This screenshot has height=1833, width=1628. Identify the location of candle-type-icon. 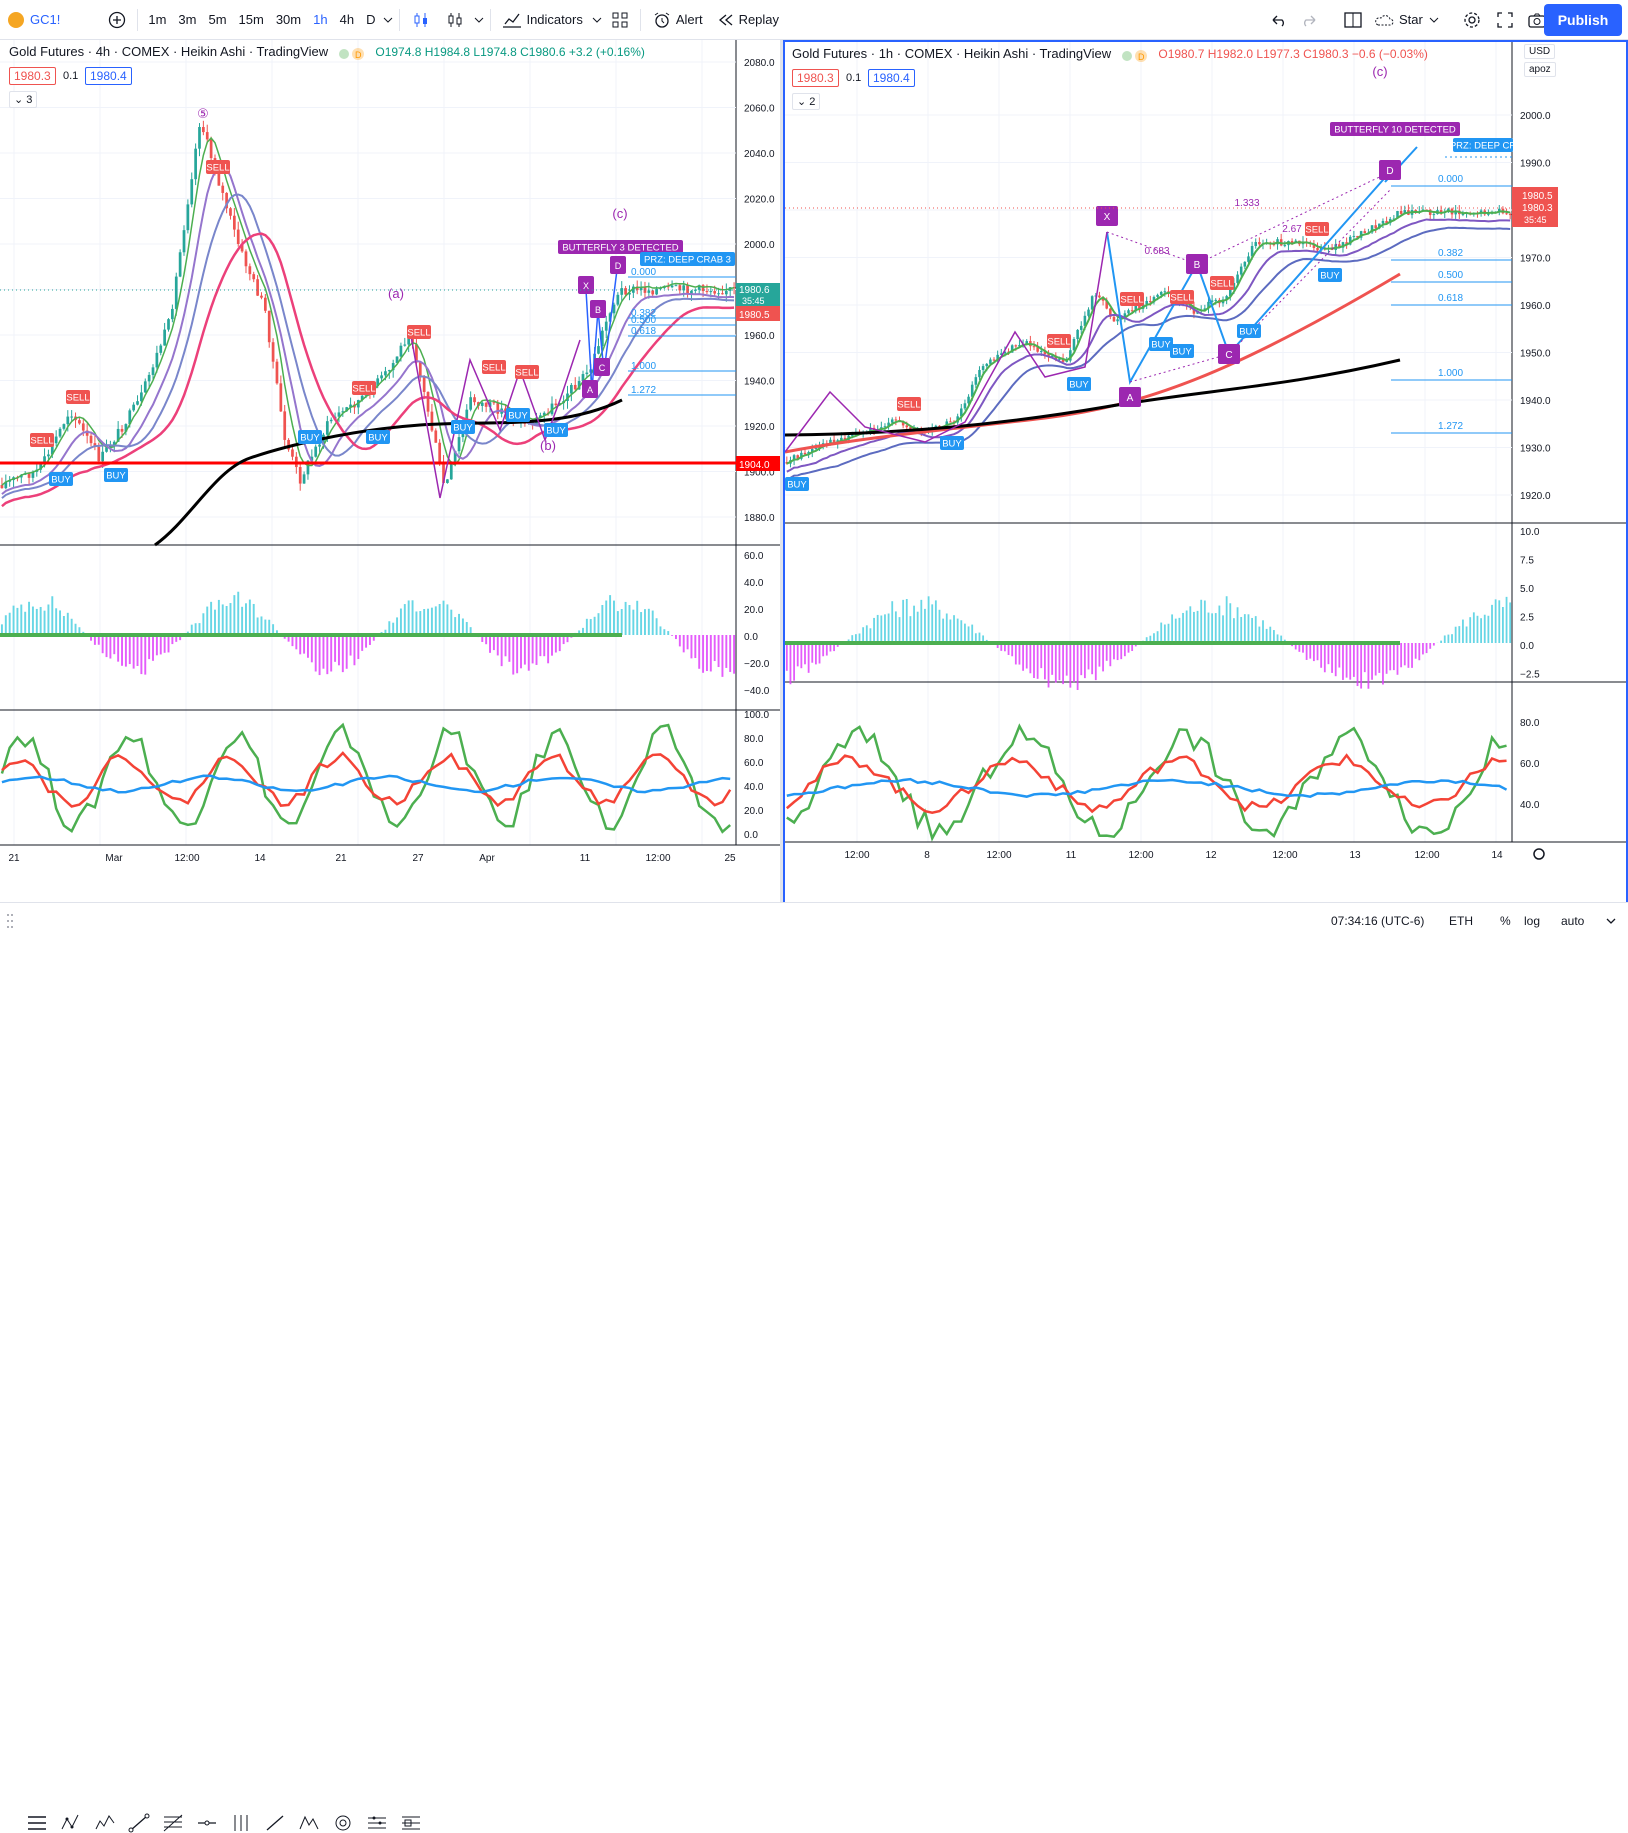
(421, 20).